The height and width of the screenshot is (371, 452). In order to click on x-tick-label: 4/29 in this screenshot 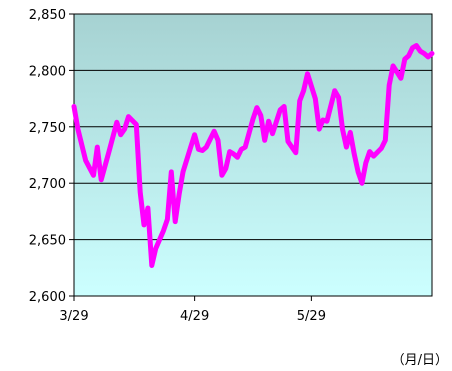, I will do `click(194, 316)`.